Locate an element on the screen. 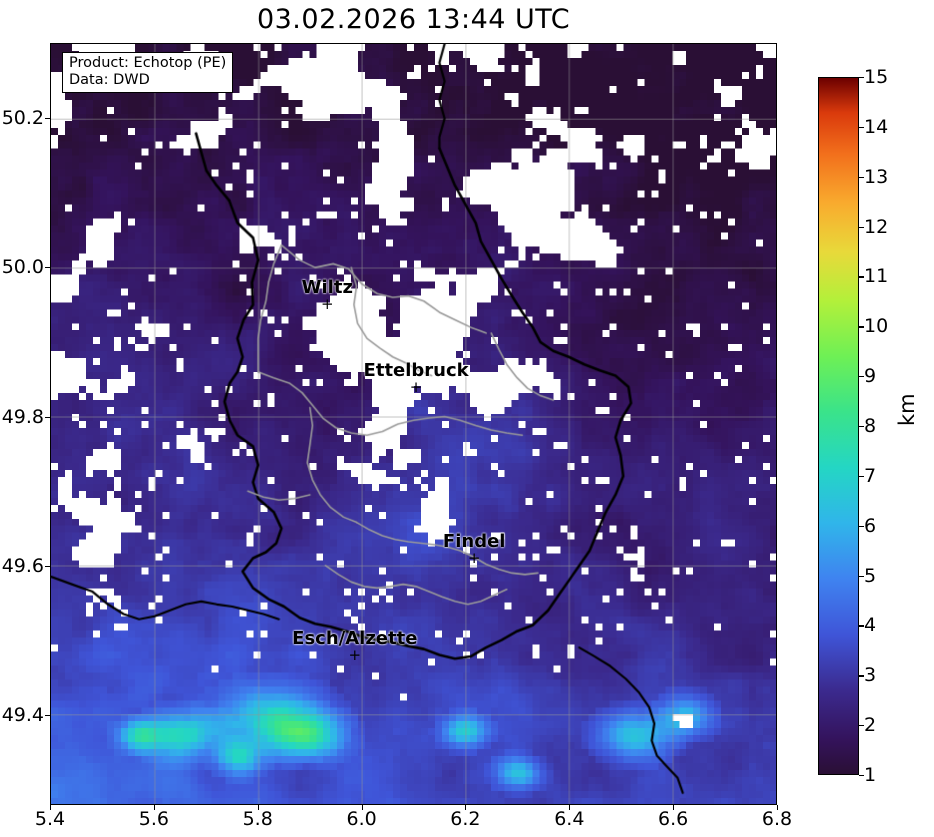  city-label: Ettelbruck is located at coordinates (416, 370).